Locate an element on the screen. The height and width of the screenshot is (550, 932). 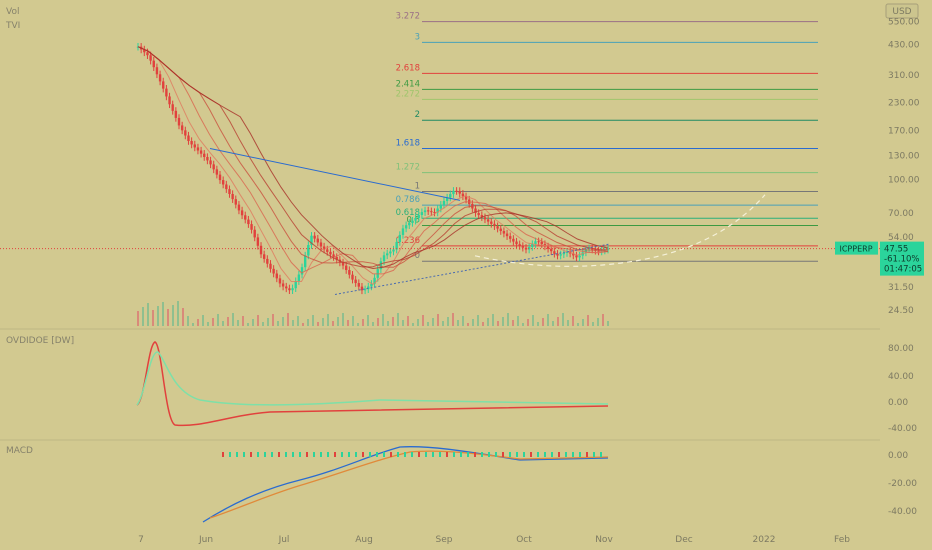
time-tick-label: Jul is located at coordinates (284, 540).